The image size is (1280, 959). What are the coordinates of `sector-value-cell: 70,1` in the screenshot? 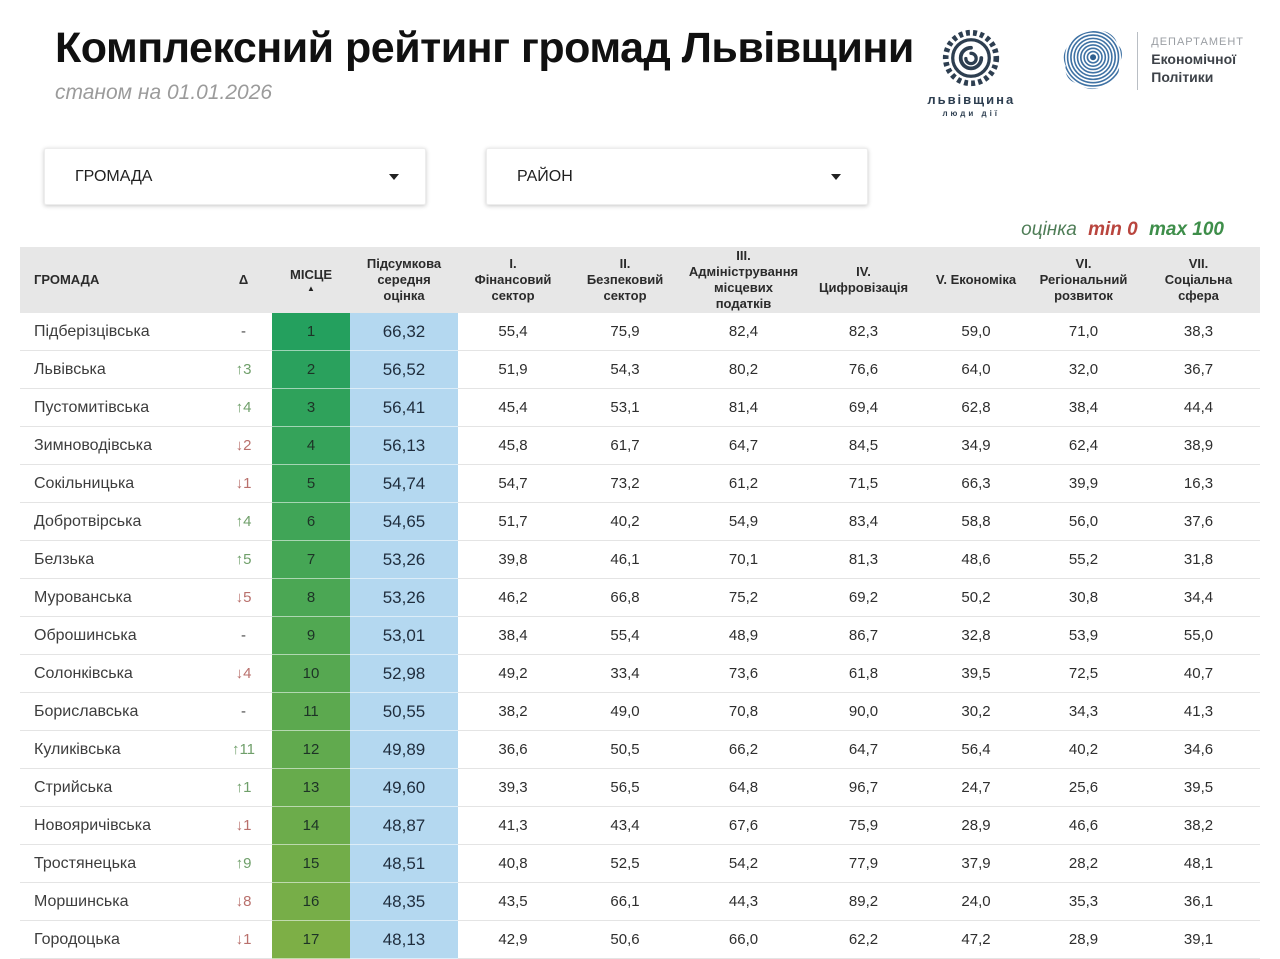 It's located at (743, 559).